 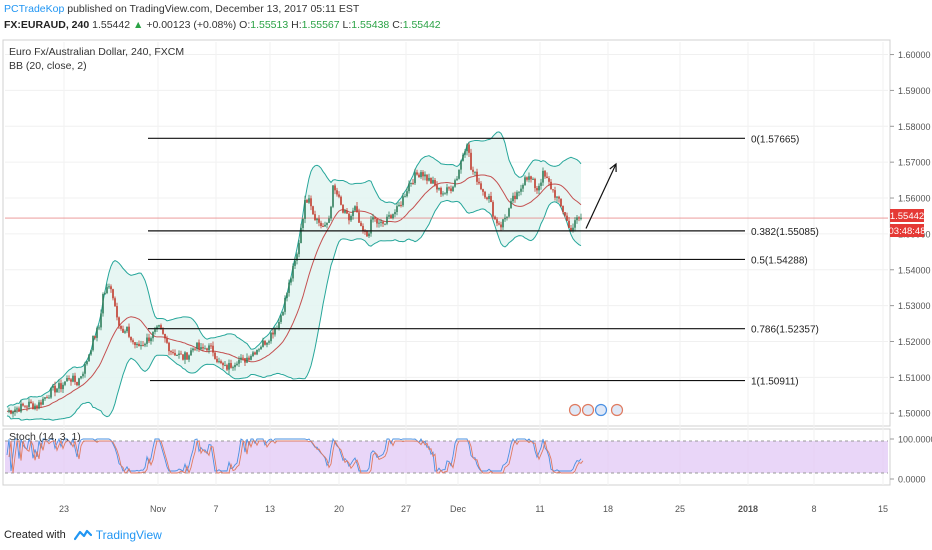 I want to click on current-price-text: 1.55442, so click(x=907, y=216).